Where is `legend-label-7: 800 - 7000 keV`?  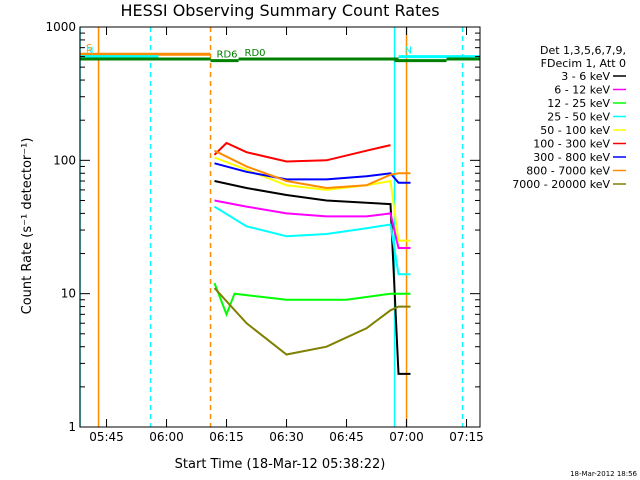 legend-label-7: 800 - 7000 keV is located at coordinates (568, 171).